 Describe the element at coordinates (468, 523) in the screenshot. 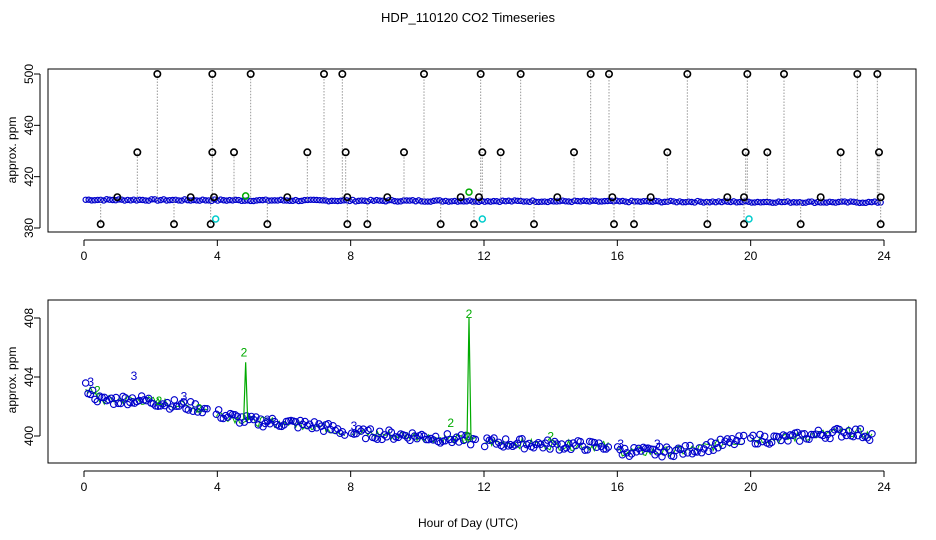

I see `x-axis-title: Hour of Day (UTC)` at that location.